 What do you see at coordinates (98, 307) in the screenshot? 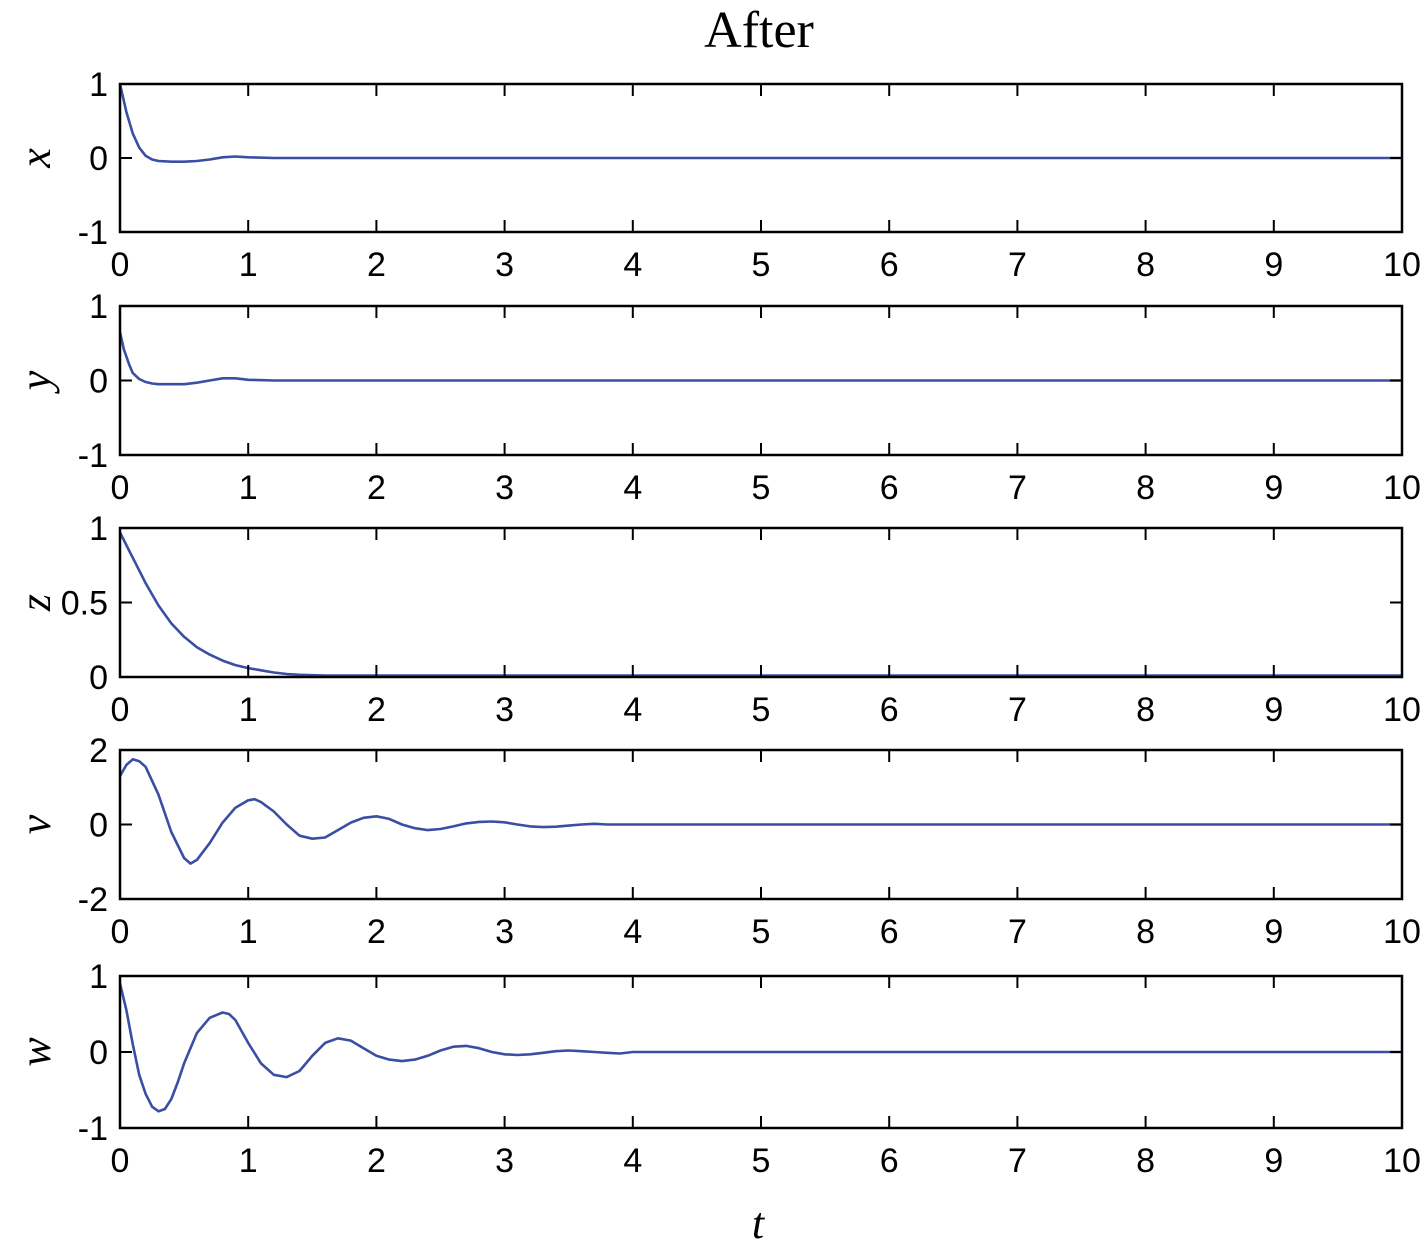
I see `y-tick-label-y: 1` at bounding box center [98, 307].